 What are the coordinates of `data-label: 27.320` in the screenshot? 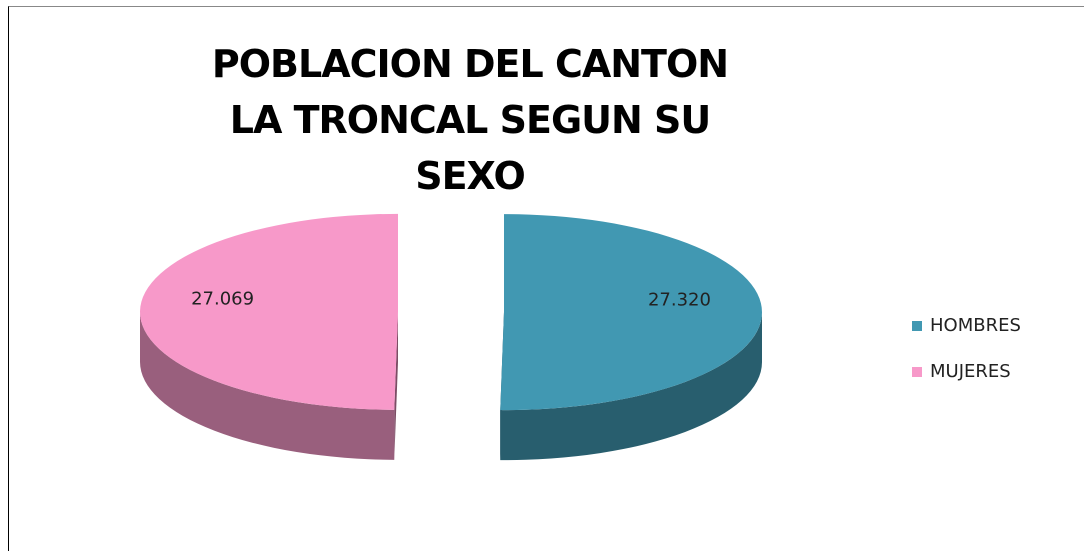 It's located at (679, 300).